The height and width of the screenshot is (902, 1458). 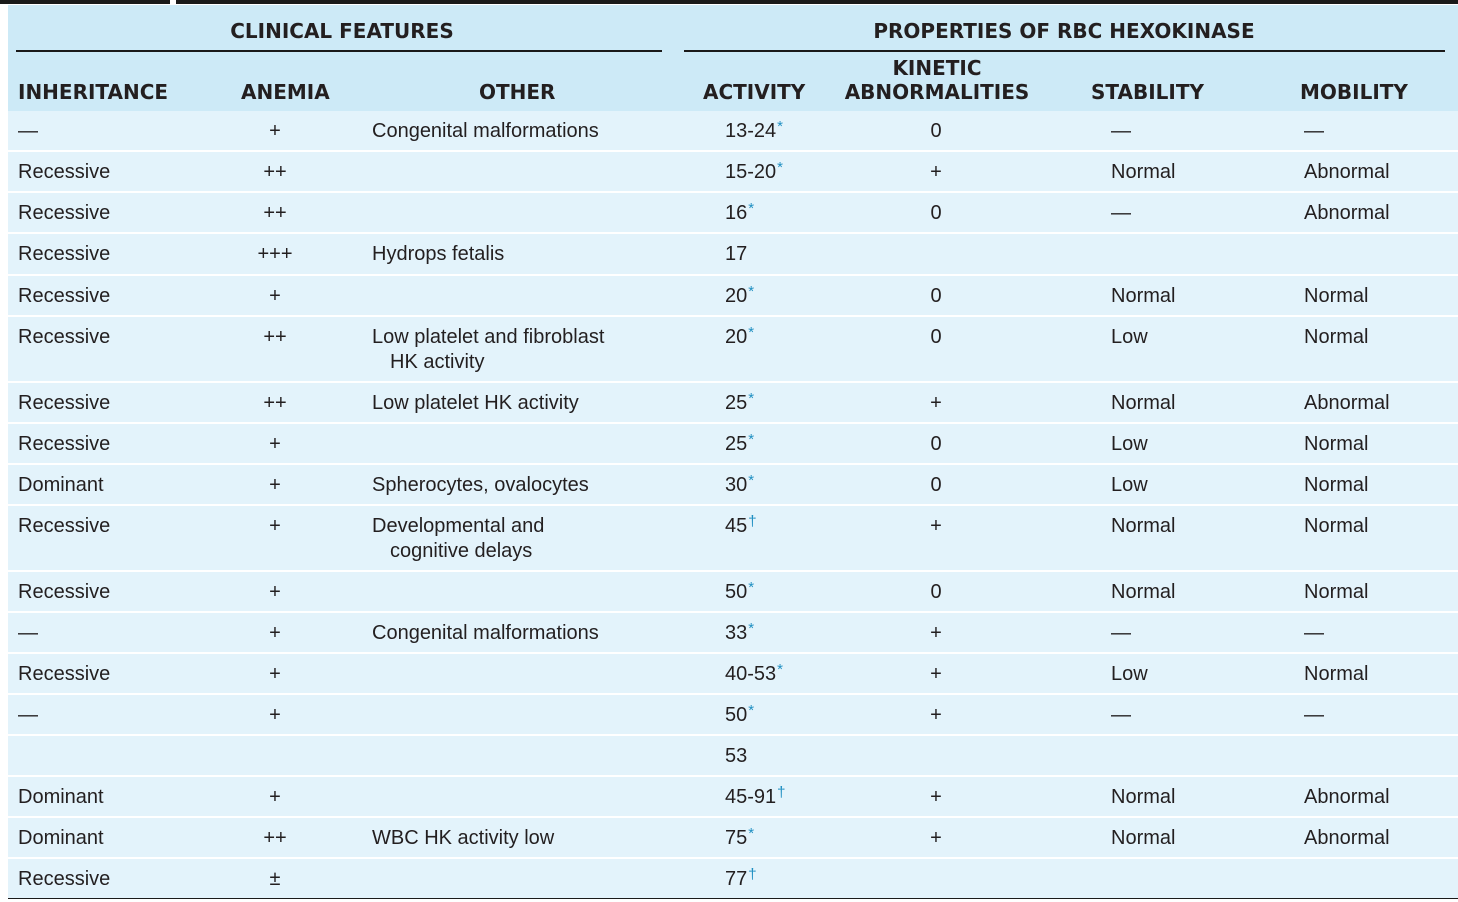 I want to click on column-header-activity: ACTIVITY, so click(x=754, y=92).